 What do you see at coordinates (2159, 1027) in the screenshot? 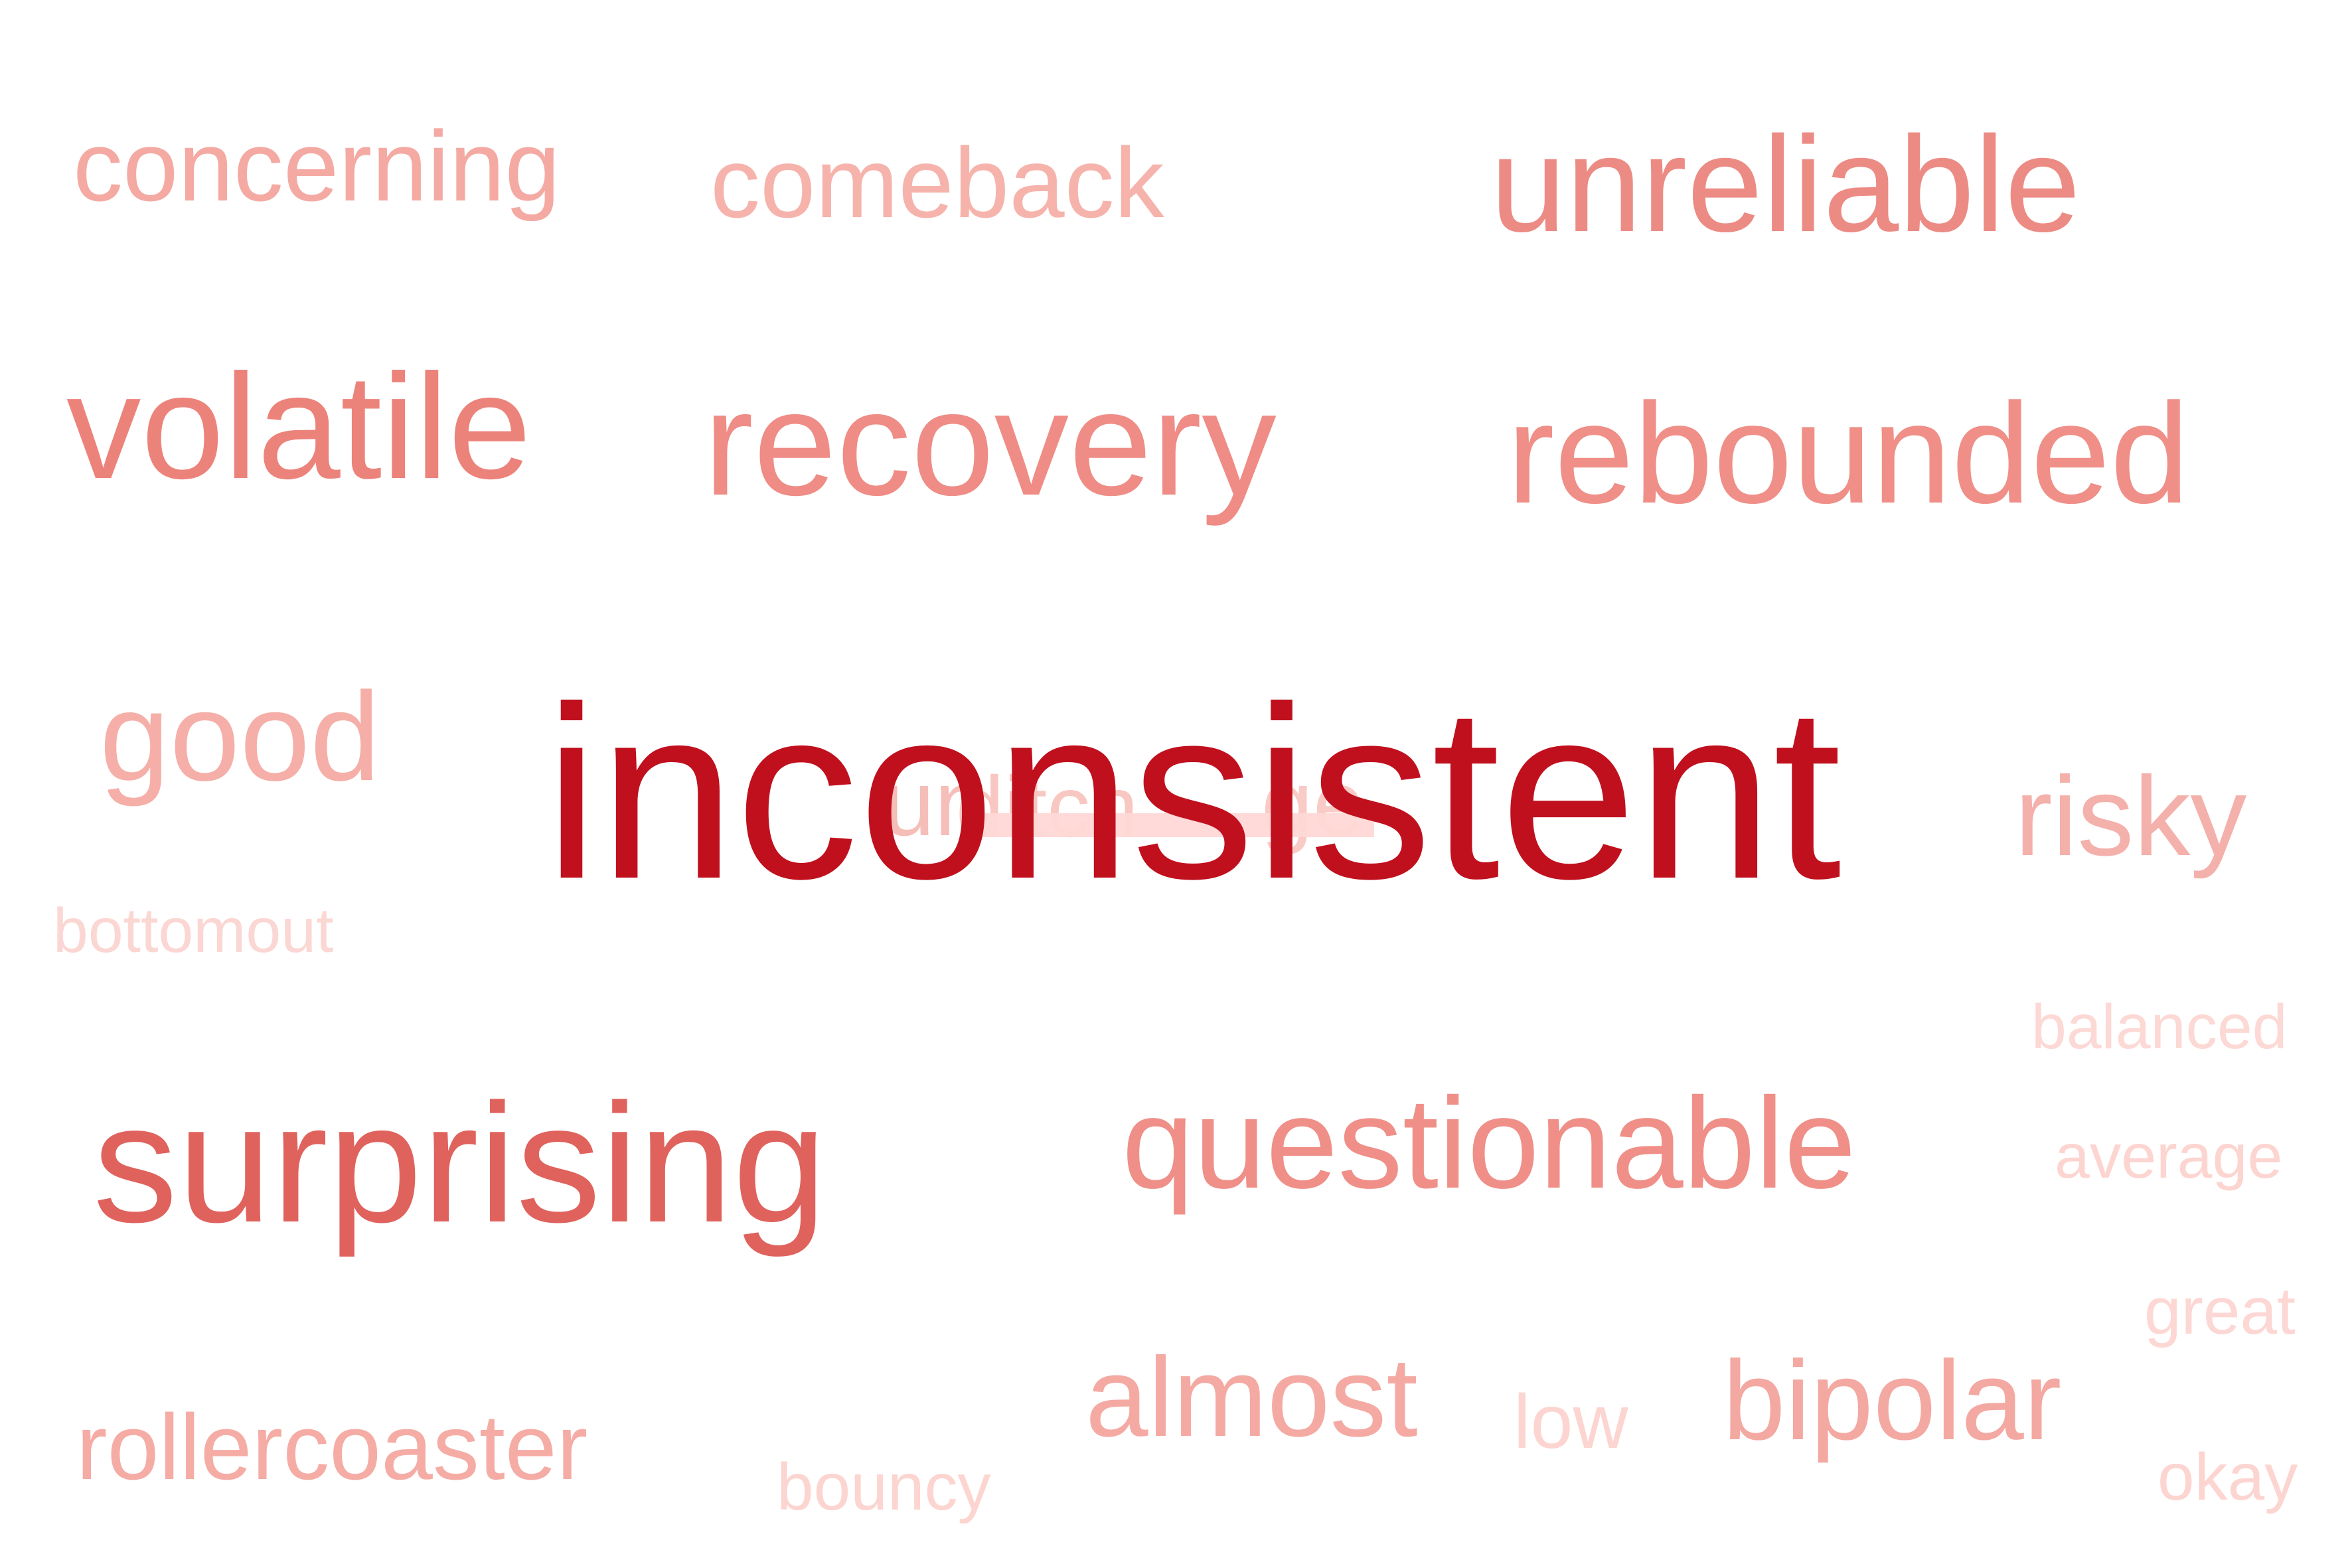
I see `word-balanced: balanced` at bounding box center [2159, 1027].